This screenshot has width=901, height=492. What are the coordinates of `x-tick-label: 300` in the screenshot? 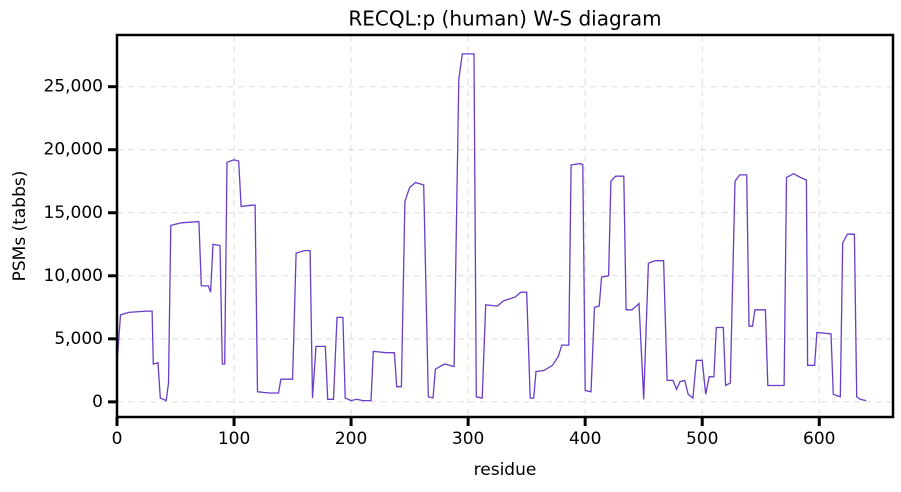 It's located at (468, 439).